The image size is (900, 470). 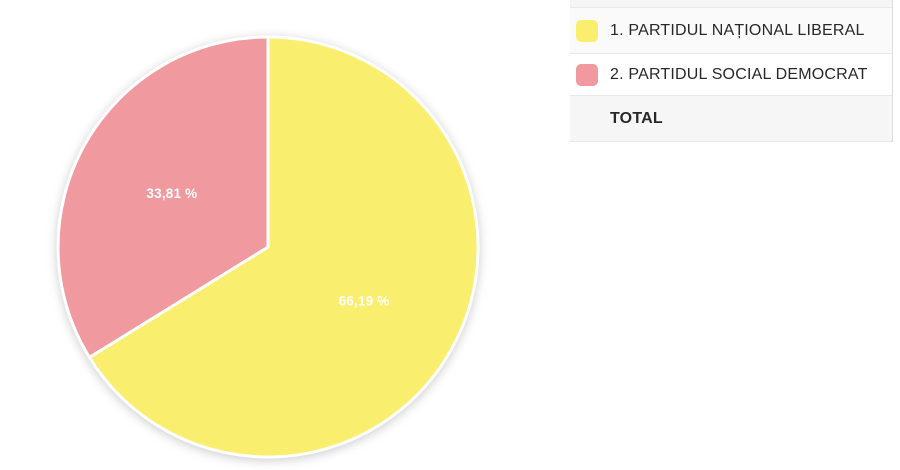 What do you see at coordinates (731, 4) in the screenshot?
I see `table-partial-row` at bounding box center [731, 4].